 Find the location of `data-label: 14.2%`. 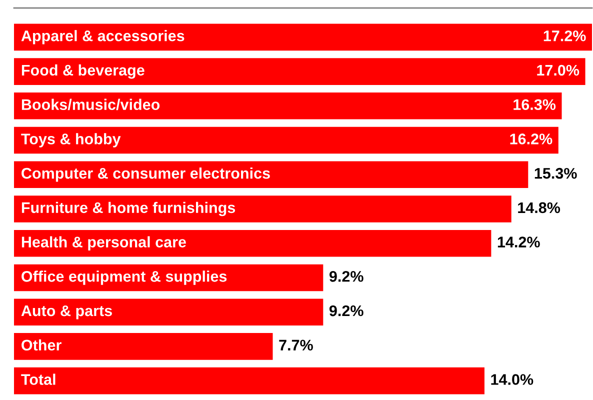

data-label: 14.2% is located at coordinates (519, 242).